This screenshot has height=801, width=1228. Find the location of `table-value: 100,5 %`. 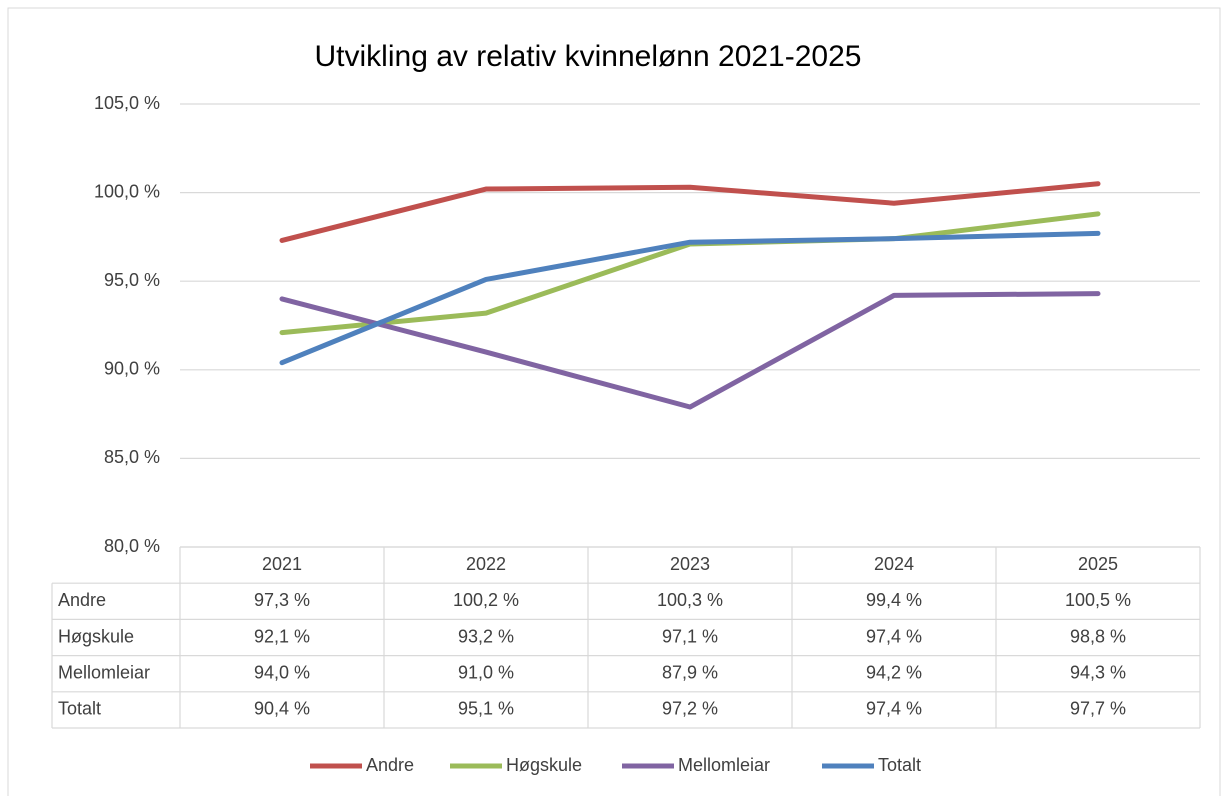

table-value: 100,5 % is located at coordinates (1098, 600).